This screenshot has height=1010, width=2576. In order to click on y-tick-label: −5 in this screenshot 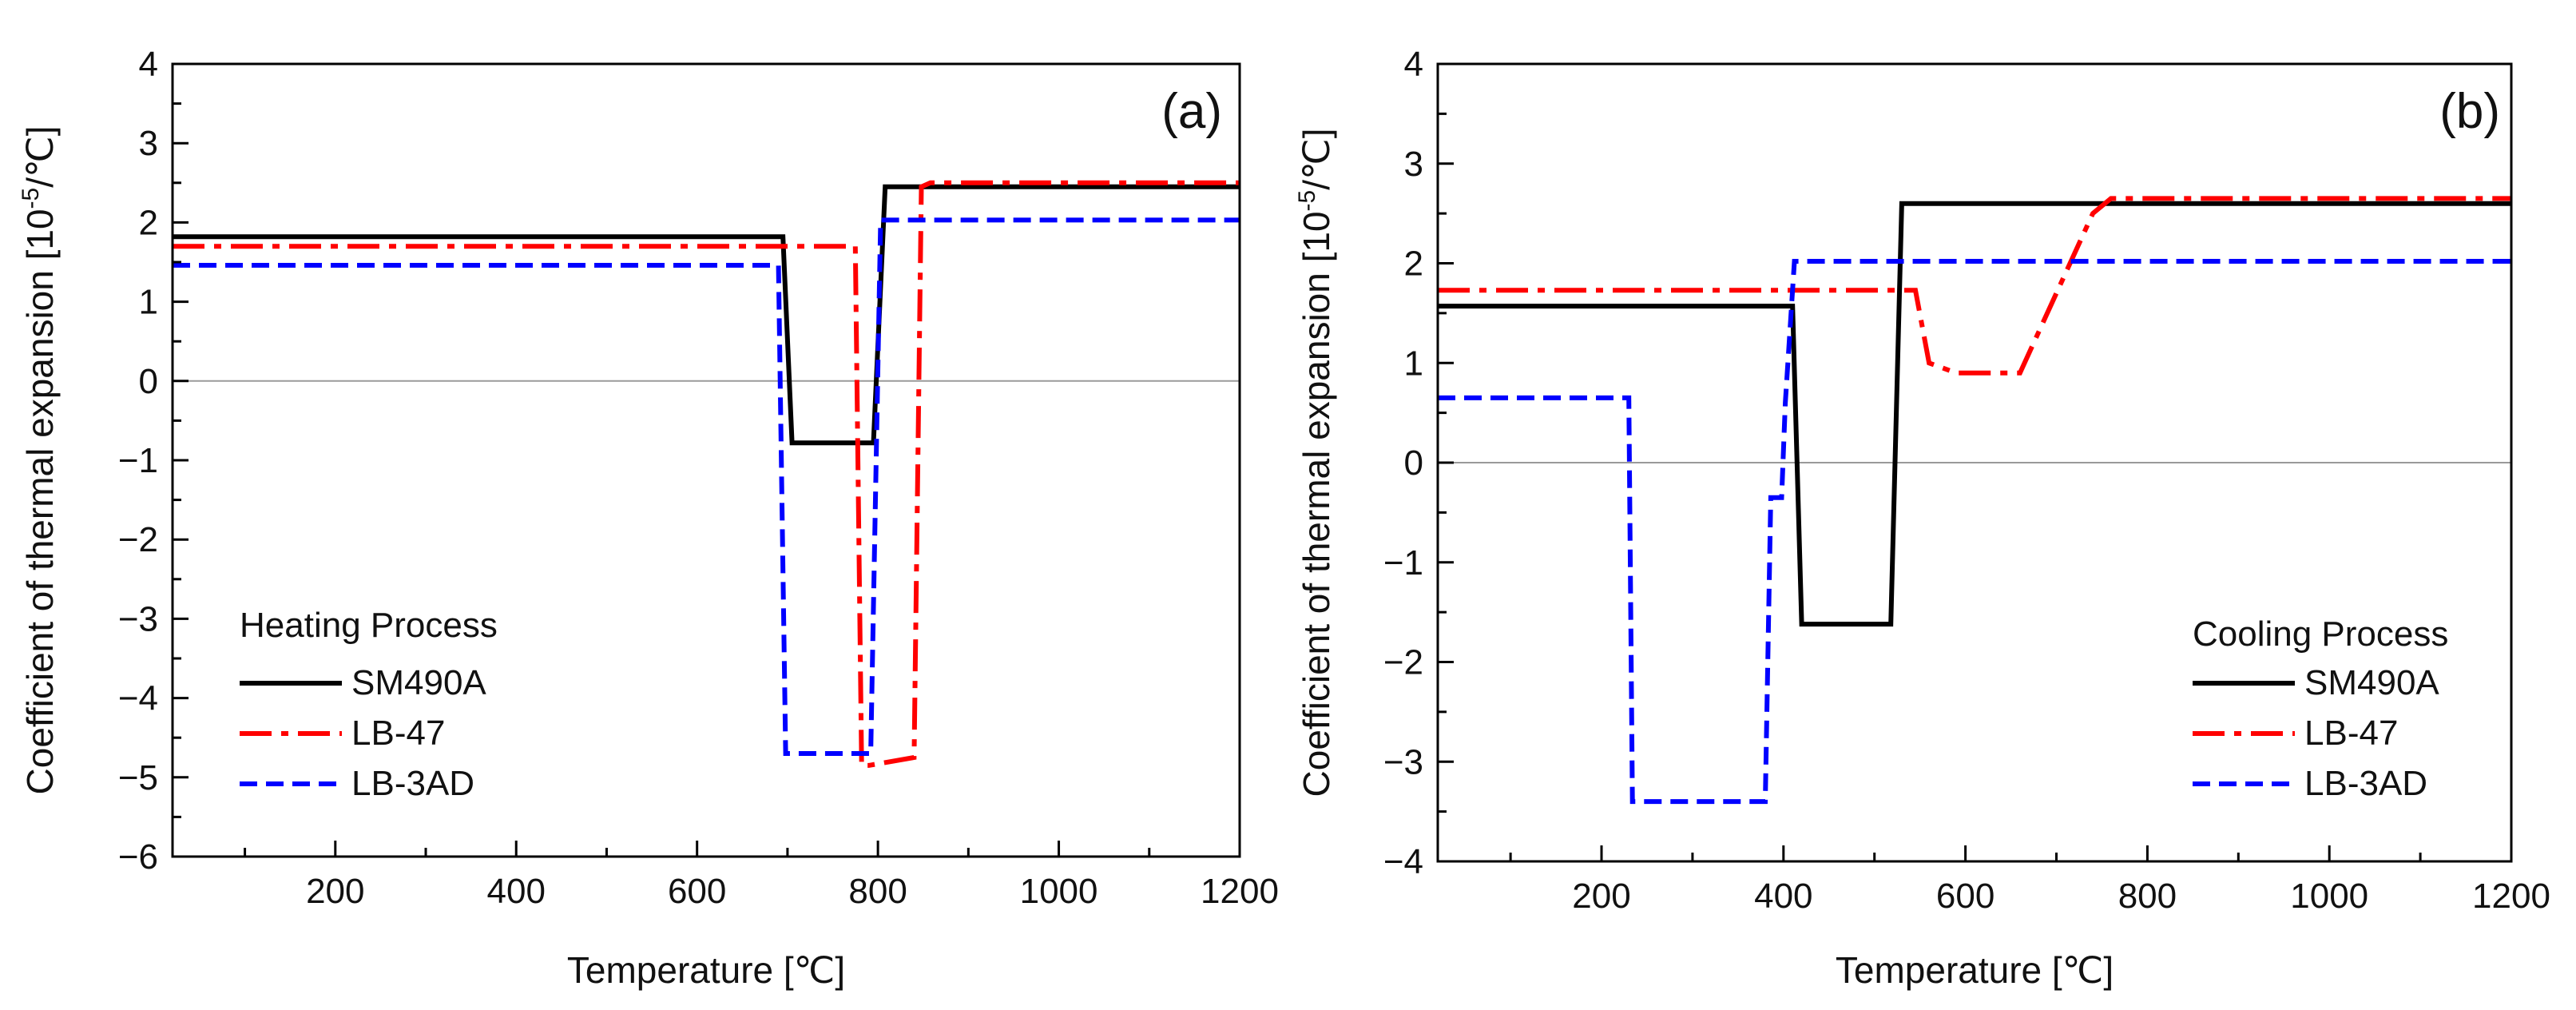, I will do `click(138, 778)`.